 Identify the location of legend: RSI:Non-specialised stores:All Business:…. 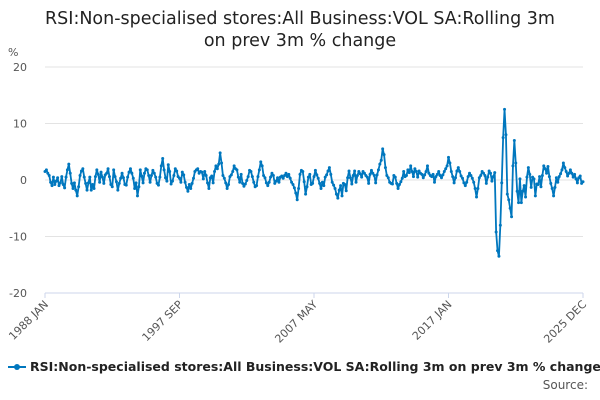
(304, 366).